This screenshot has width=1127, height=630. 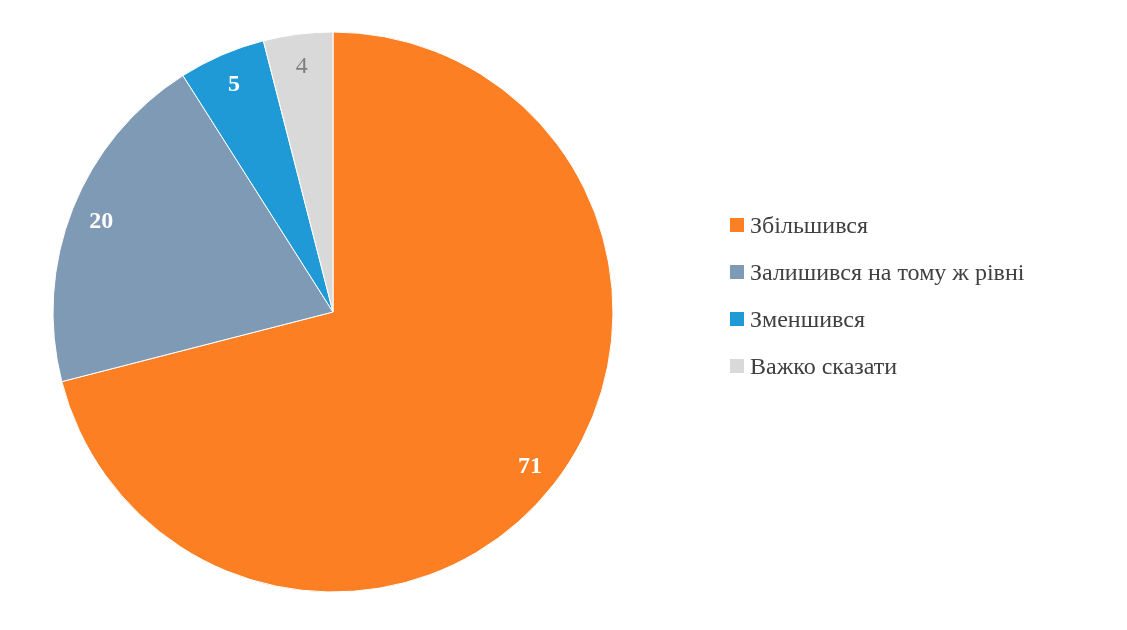 I want to click on legend-label: Залишився на тому ж рівні, so click(x=887, y=272).